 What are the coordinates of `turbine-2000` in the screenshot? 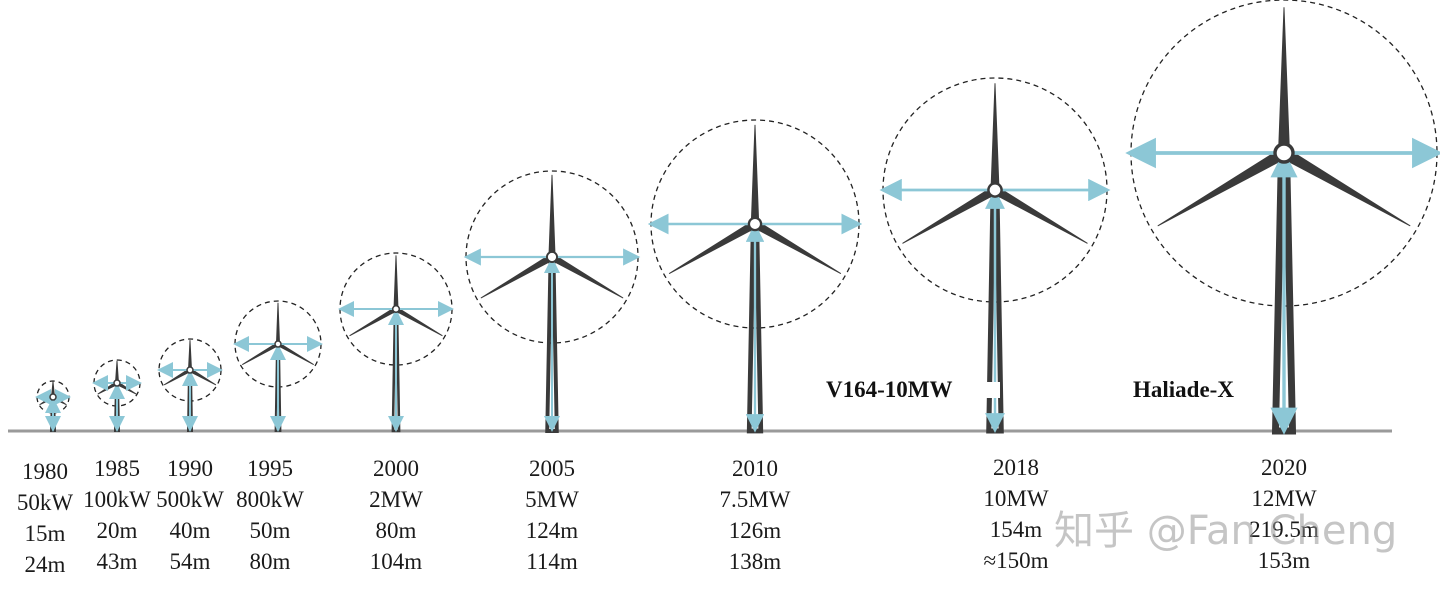 It's located at (396, 342).